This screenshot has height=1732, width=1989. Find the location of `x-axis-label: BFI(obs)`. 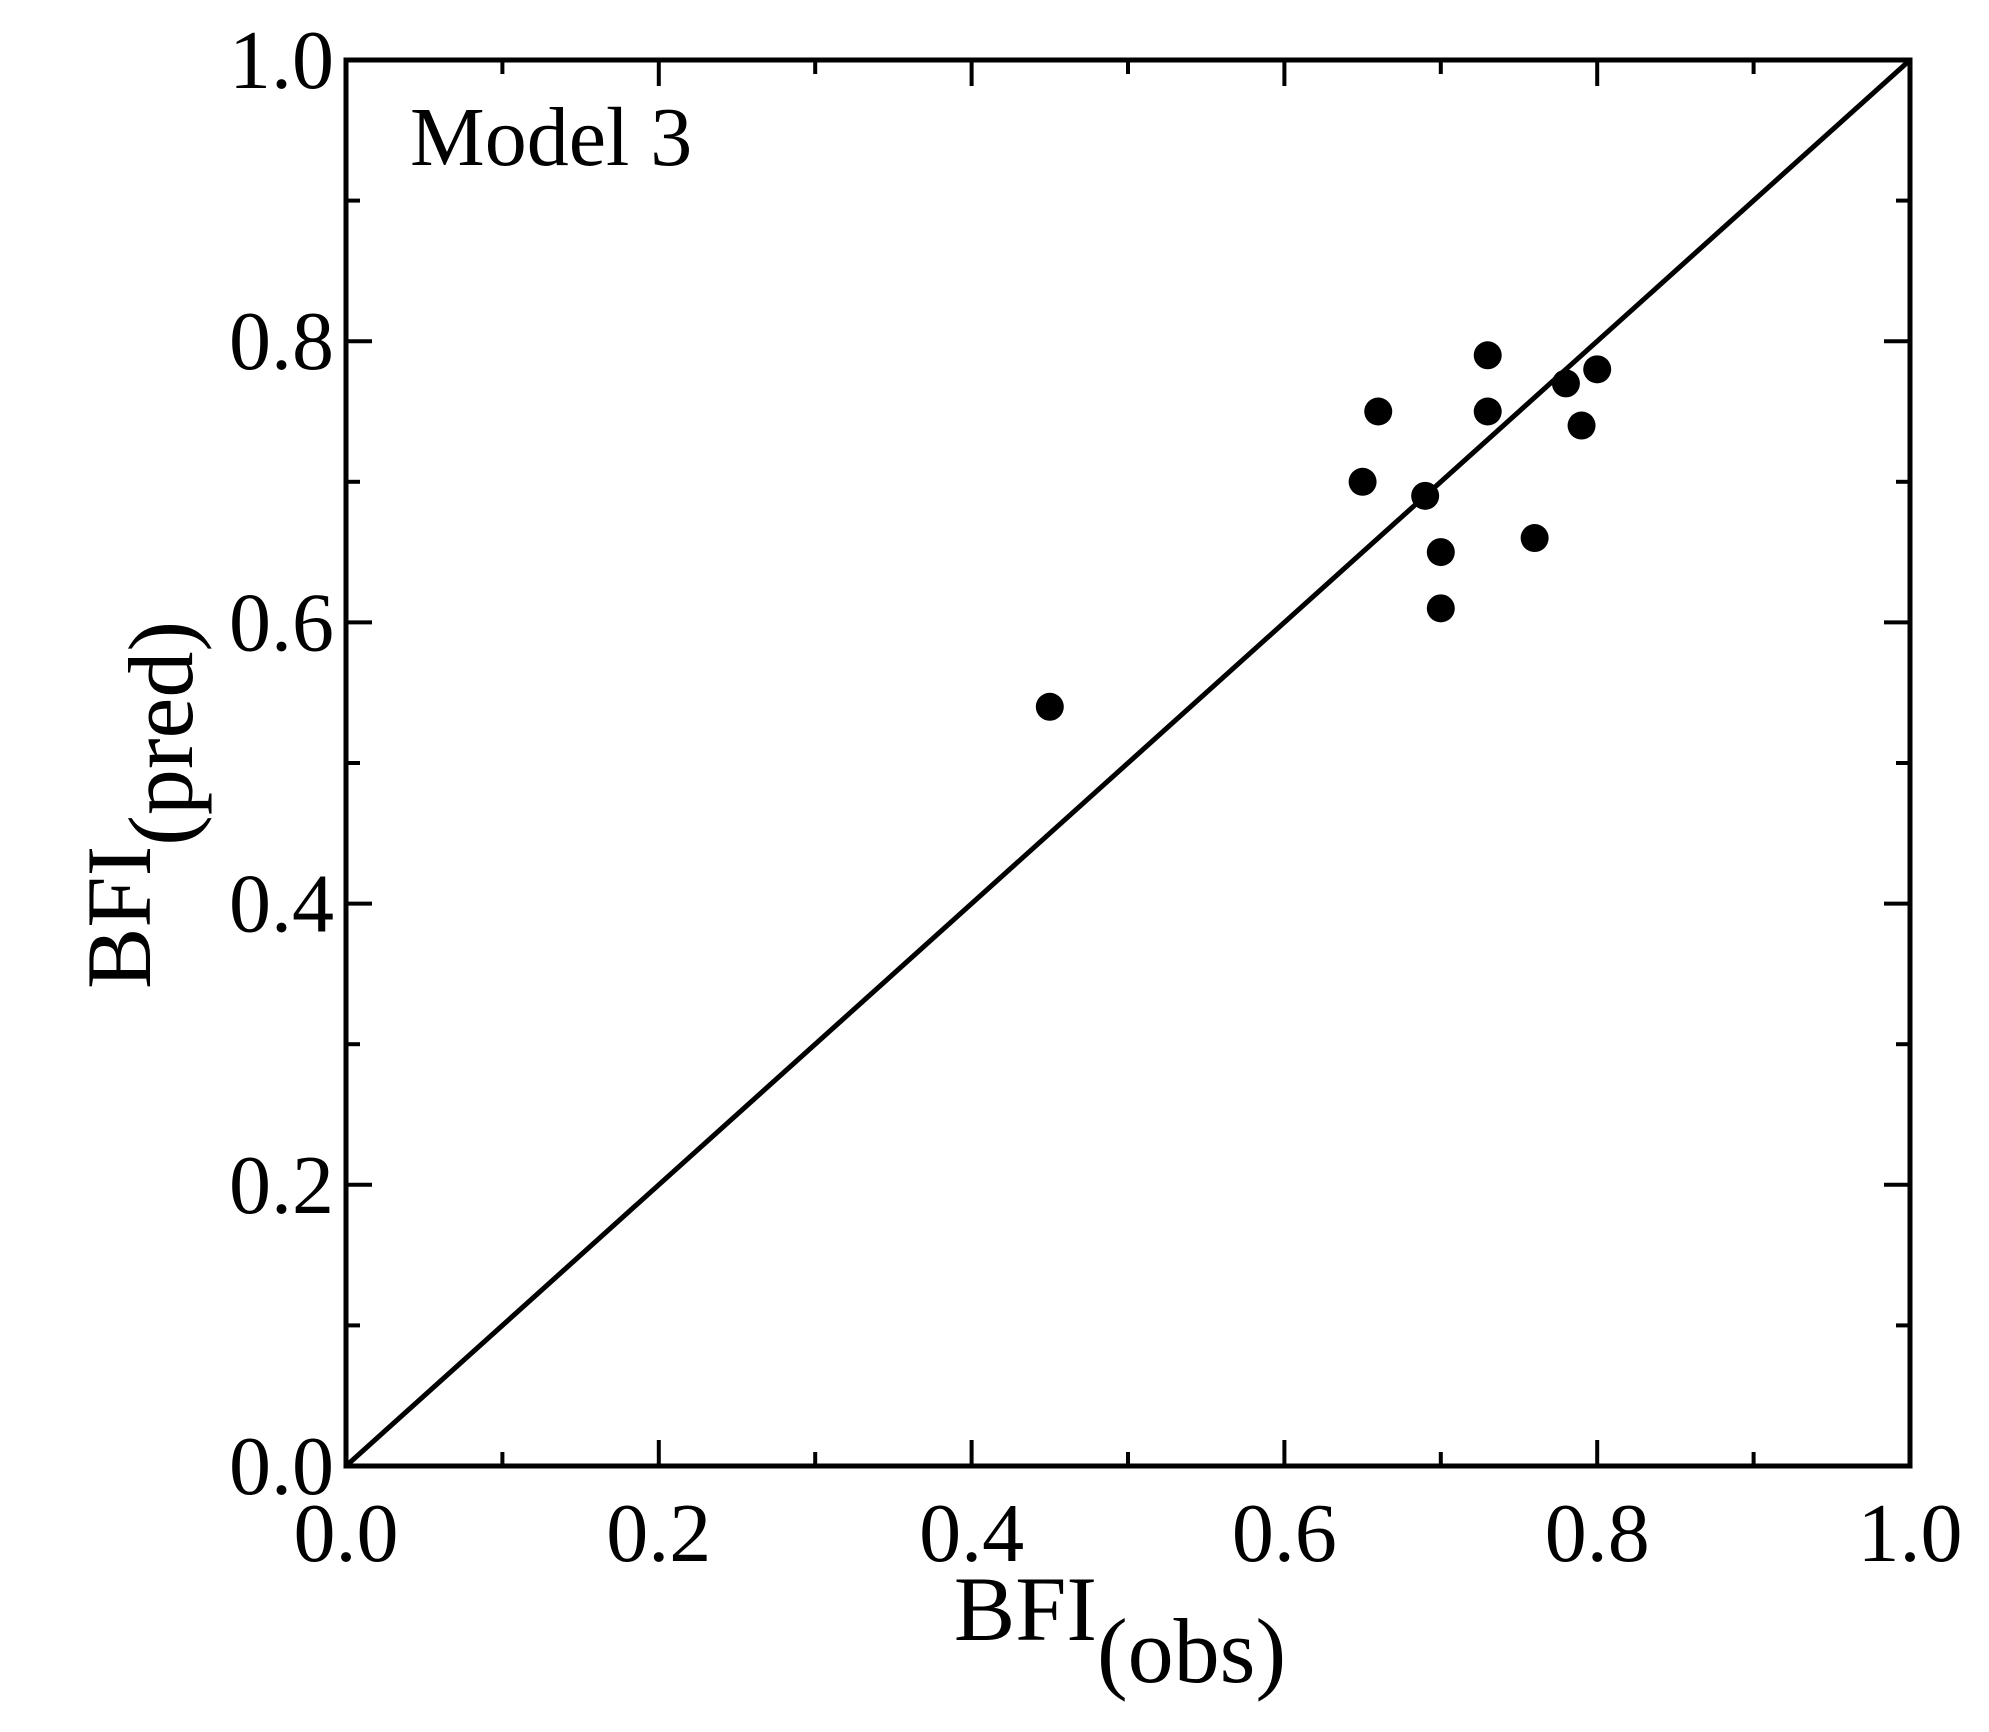

x-axis-label: BFI(obs) is located at coordinates (1120, 1630).